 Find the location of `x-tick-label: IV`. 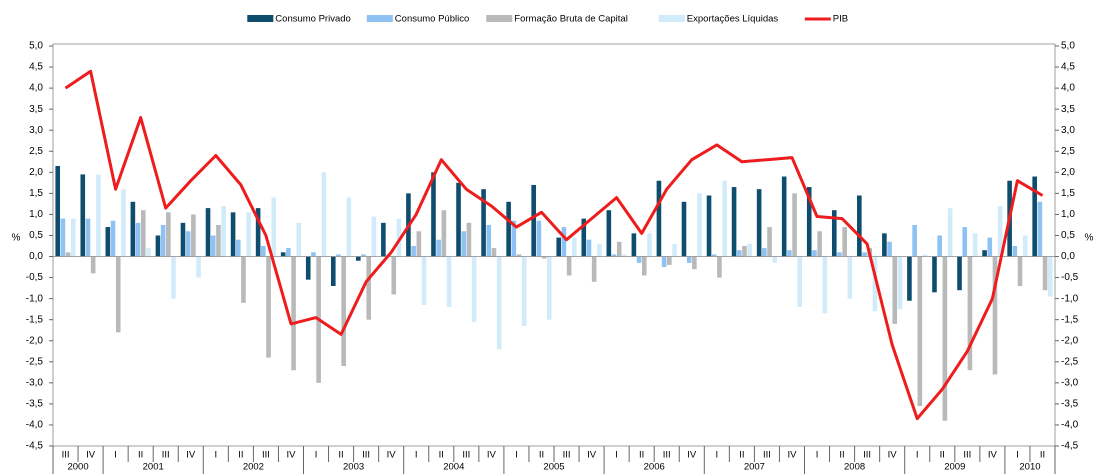

x-tick-label: IV is located at coordinates (893, 455).